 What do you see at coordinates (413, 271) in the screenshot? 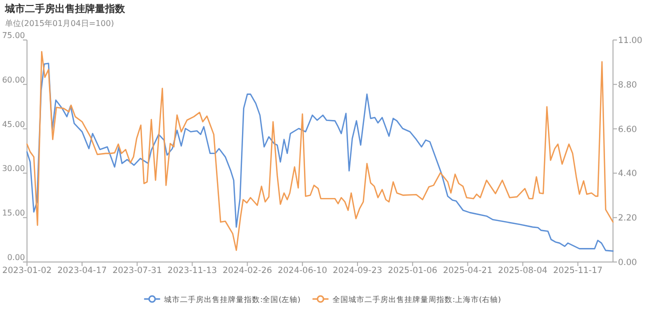
I see `x-tick-label: 2025-01-06` at bounding box center [413, 271].